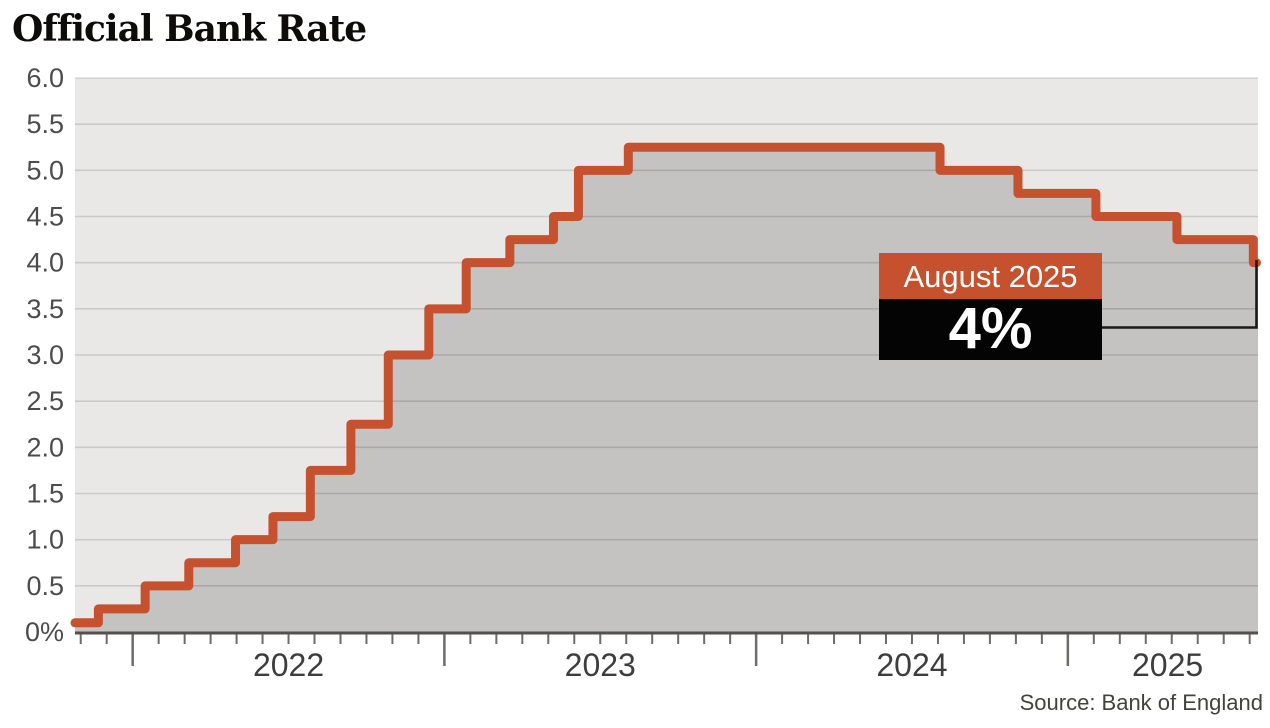  What do you see at coordinates (44, 632) in the screenshot?
I see `y-axis-label: 0%` at bounding box center [44, 632].